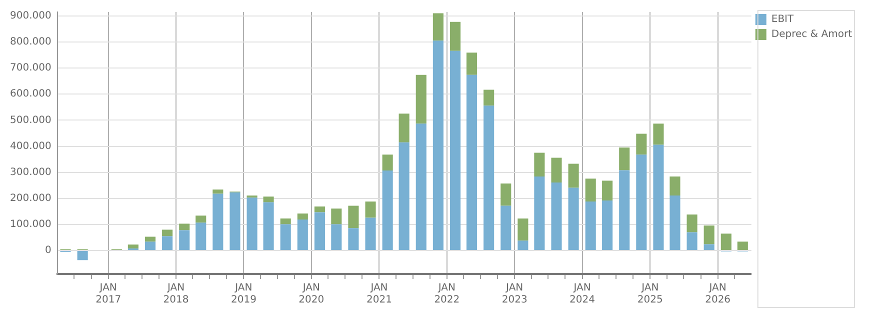 This screenshot has height=313, width=876. What do you see at coordinates (447, 294) in the screenshot?
I see `x-tick-label: JAN 2022` at bounding box center [447, 294].